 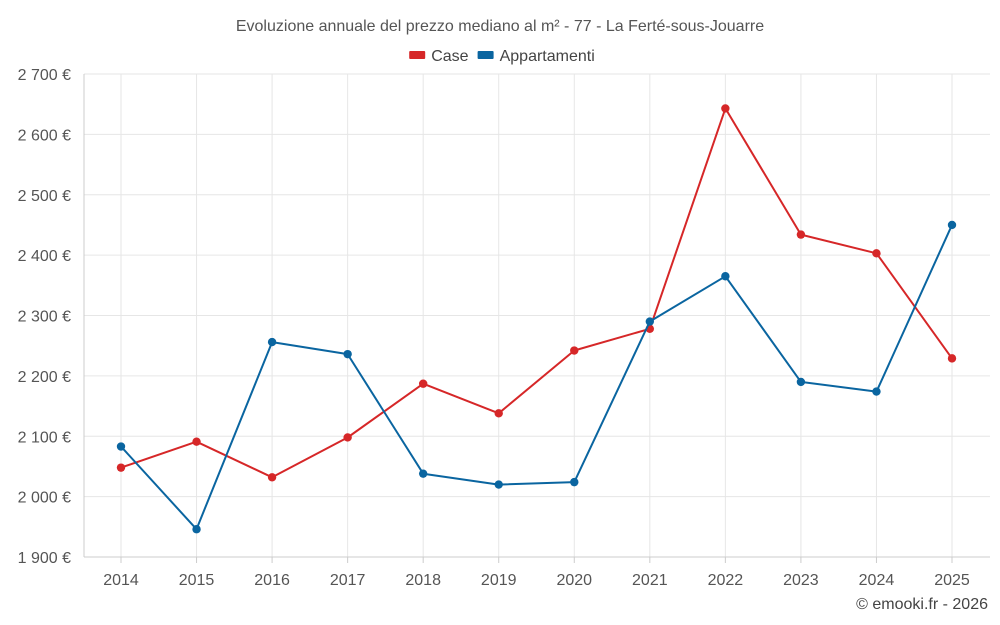 I want to click on x-tick-label: 2017, so click(x=348, y=580).